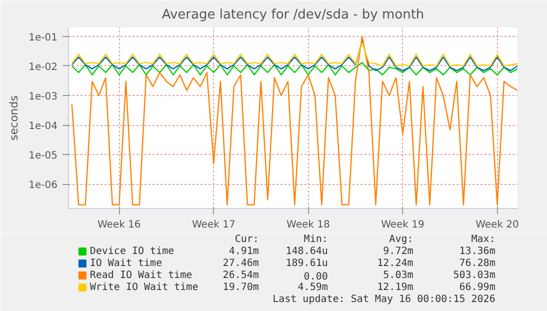 This screenshot has height=311, width=547. I want to click on x-tick-label: Week 18, so click(308, 225).